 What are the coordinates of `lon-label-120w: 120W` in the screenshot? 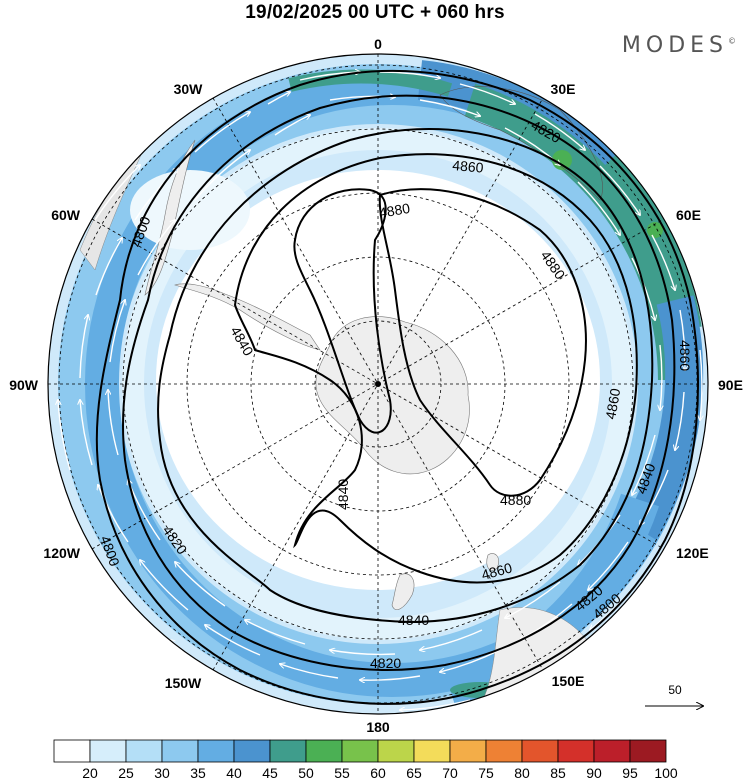 It's located at (61, 553).